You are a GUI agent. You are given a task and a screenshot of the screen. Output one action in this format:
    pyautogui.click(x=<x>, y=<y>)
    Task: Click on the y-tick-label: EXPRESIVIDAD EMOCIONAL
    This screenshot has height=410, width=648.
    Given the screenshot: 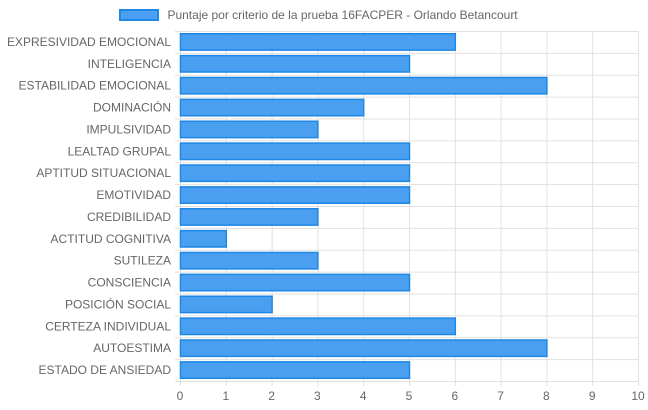 What is the action you would take?
    pyautogui.click(x=89, y=42)
    